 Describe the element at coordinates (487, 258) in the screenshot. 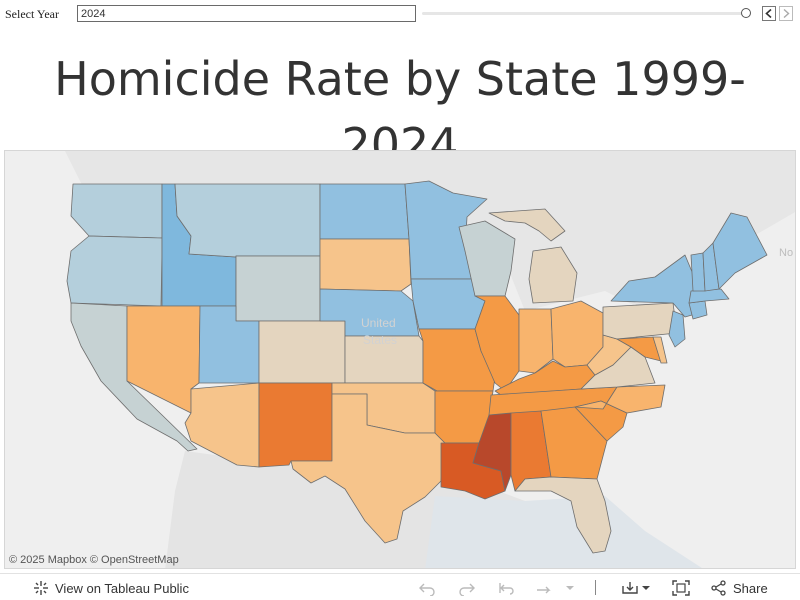

I see `state-wisconsin` at that location.